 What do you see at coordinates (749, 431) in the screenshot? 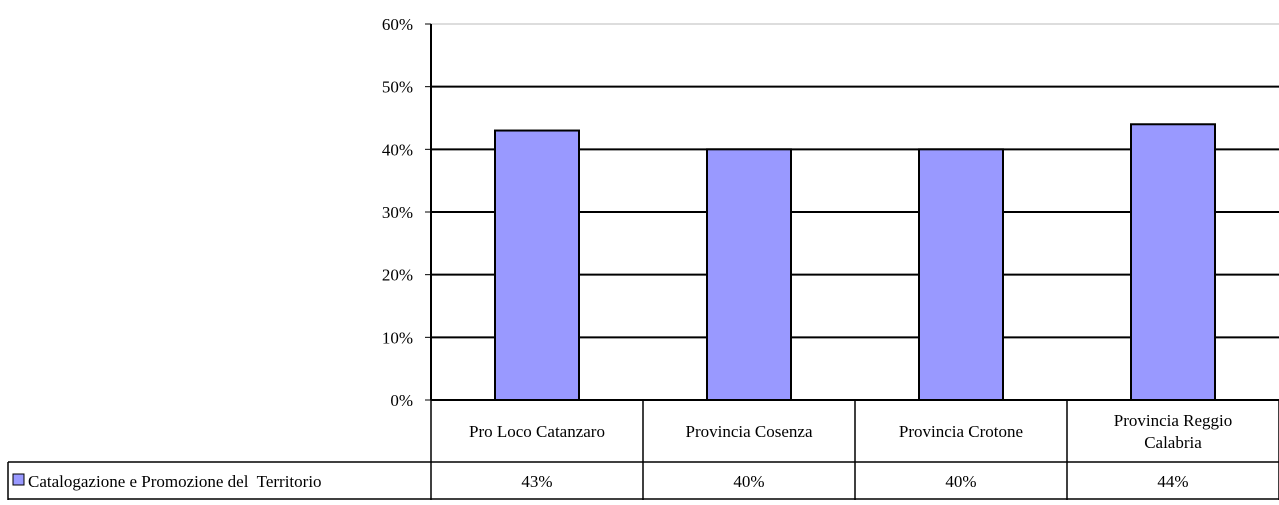
I see `x-tick-label: Provincia Cosenza` at bounding box center [749, 431].